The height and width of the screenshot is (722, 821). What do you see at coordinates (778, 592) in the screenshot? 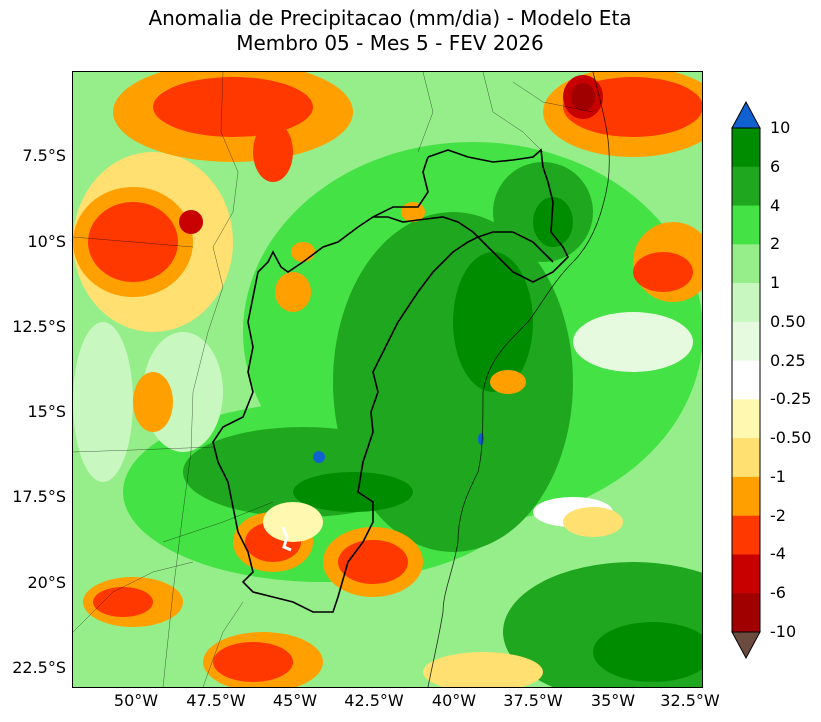
I see `colorbar-label: -6` at bounding box center [778, 592].